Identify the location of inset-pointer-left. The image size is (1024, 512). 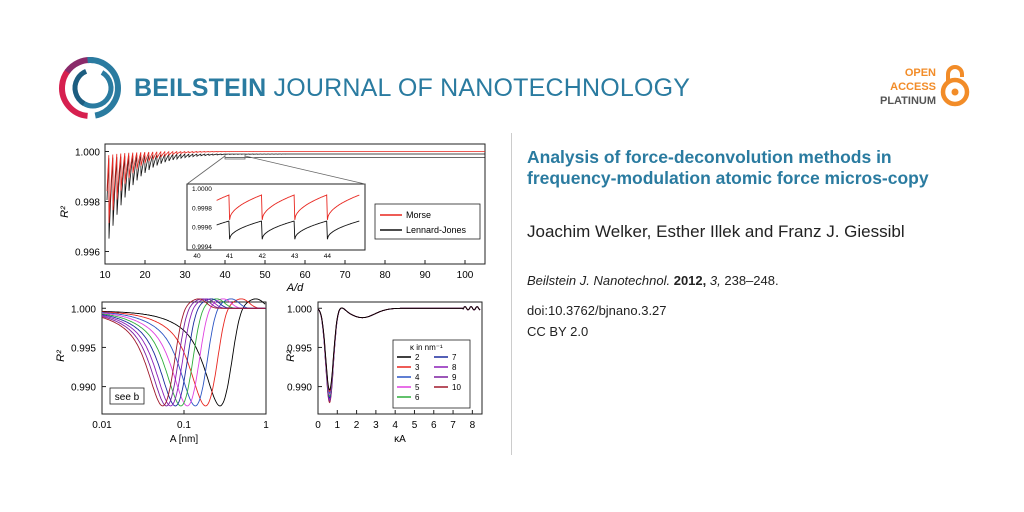
(206, 170).